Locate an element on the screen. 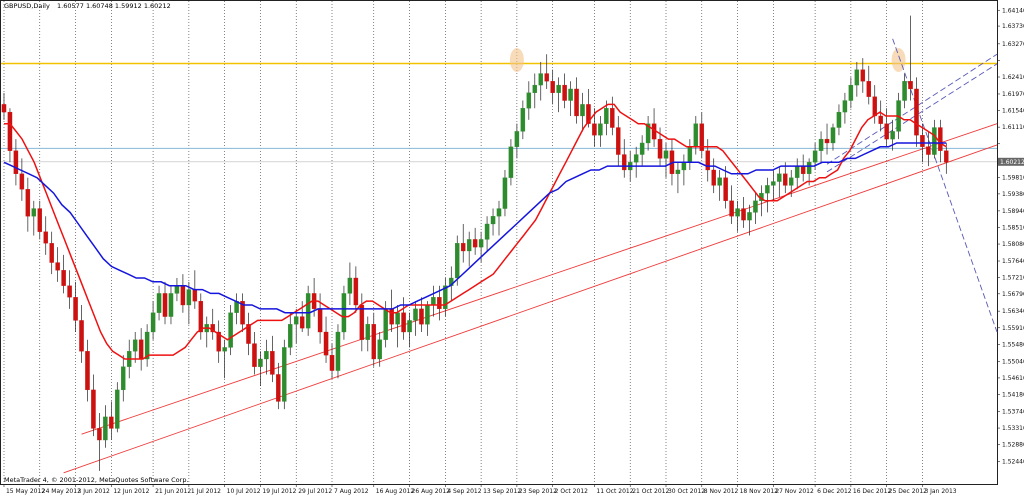  x-tick-label: 29 Jul 2012 is located at coordinates (315, 491).